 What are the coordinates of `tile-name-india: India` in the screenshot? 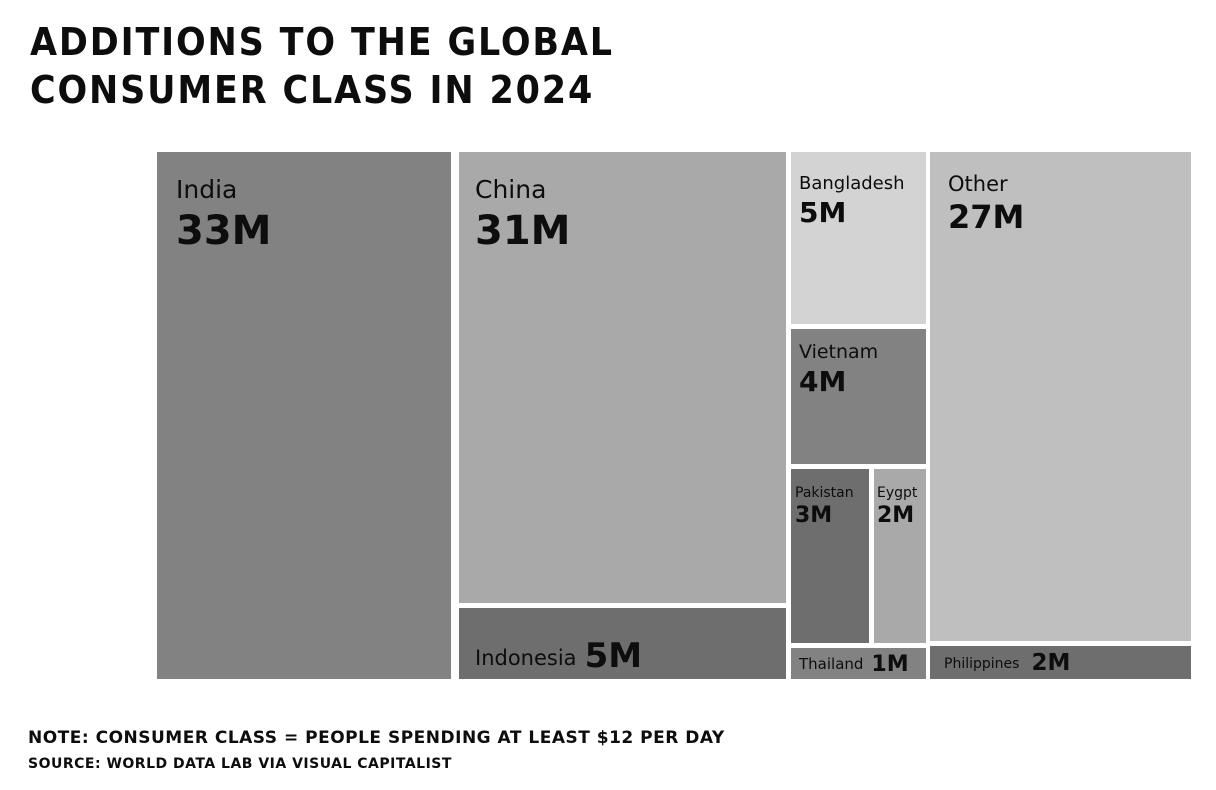 It's located at (206, 189).